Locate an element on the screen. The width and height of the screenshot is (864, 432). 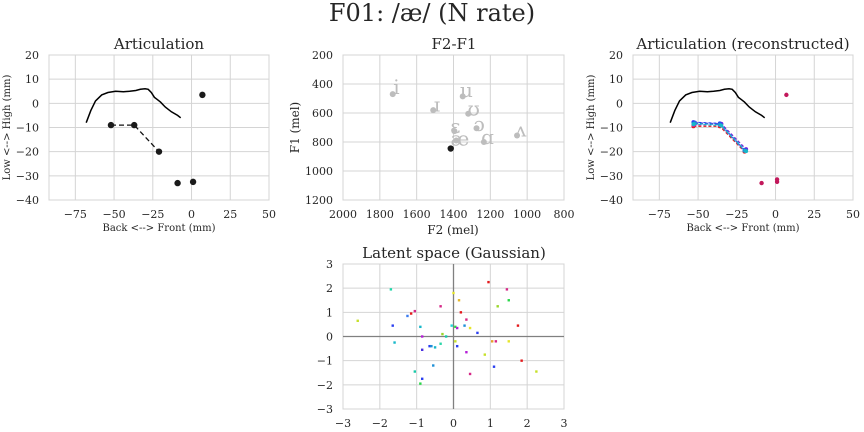
formant-title: F2-F1 is located at coordinates (454, 44).